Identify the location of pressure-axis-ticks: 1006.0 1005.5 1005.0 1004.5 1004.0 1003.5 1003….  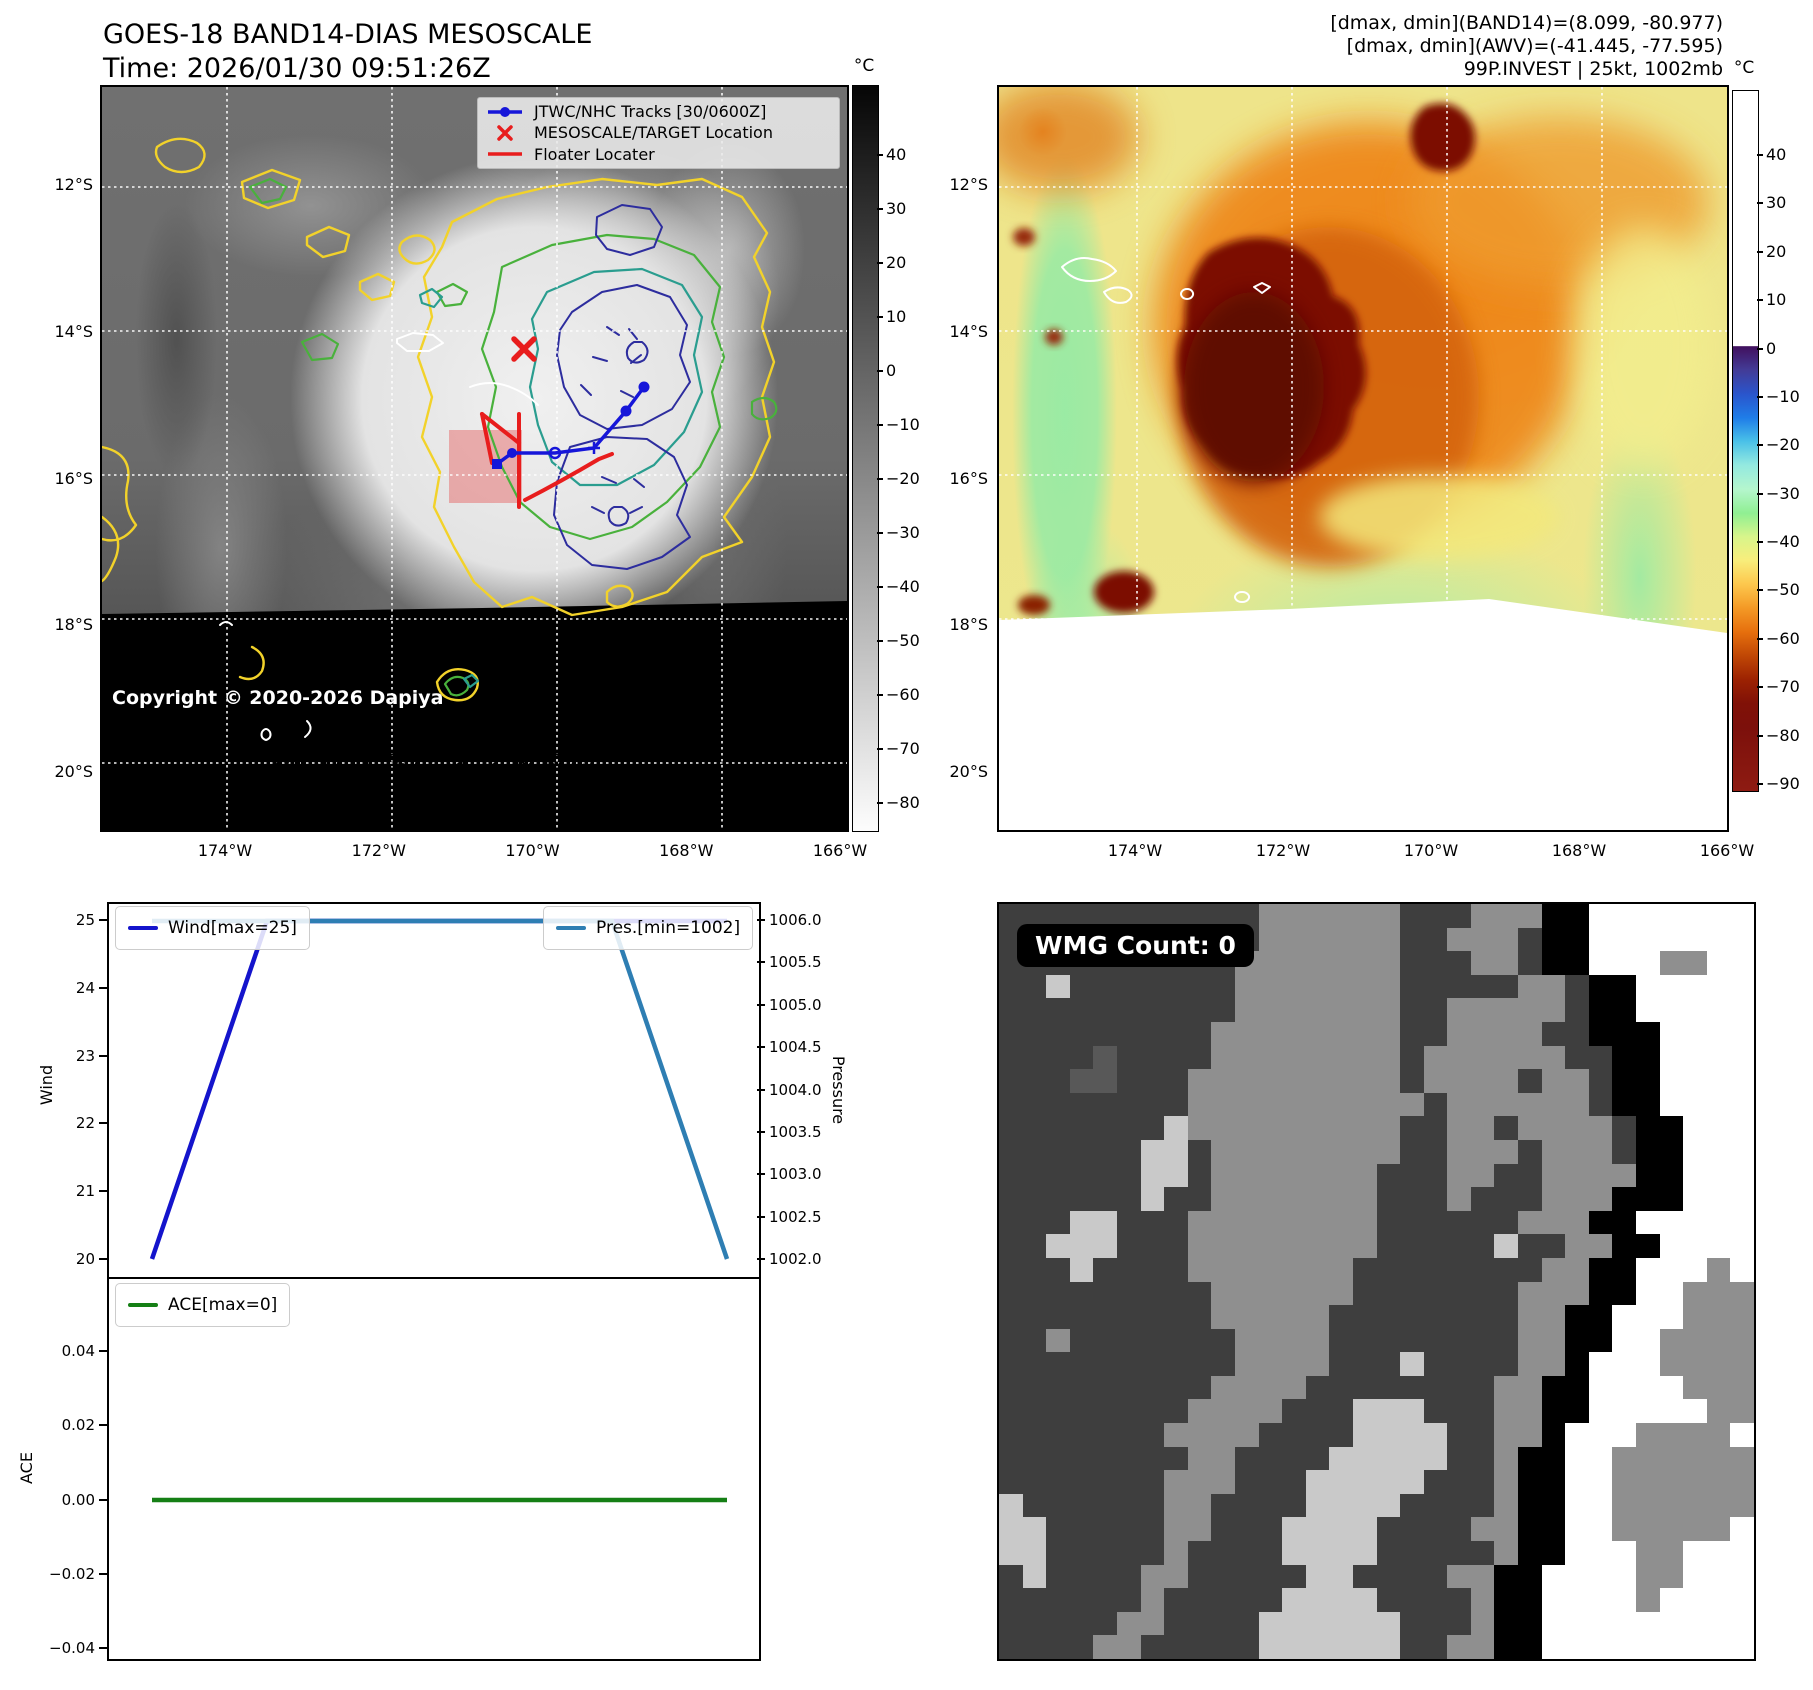
(794, 1089).